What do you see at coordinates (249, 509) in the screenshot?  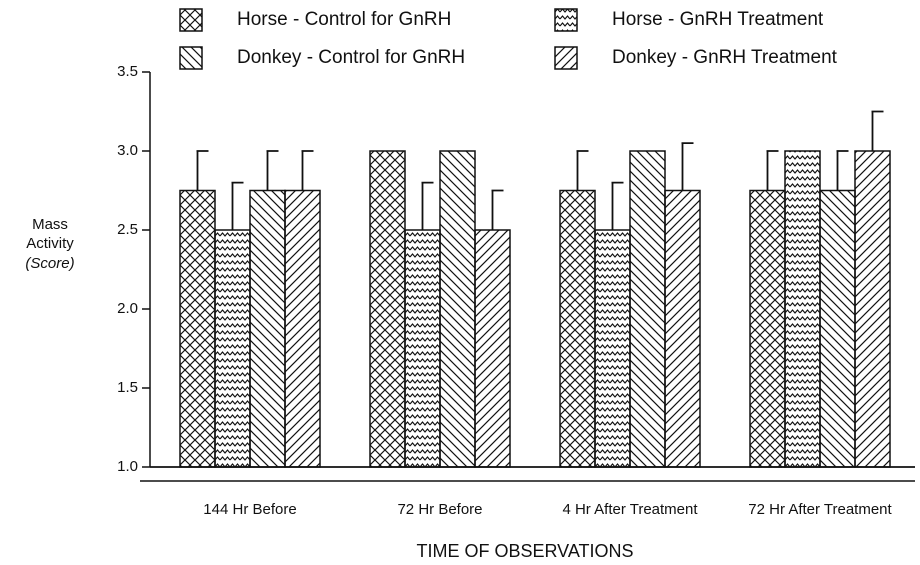 I see `x-tick-label: 144 Hr Before` at bounding box center [249, 509].